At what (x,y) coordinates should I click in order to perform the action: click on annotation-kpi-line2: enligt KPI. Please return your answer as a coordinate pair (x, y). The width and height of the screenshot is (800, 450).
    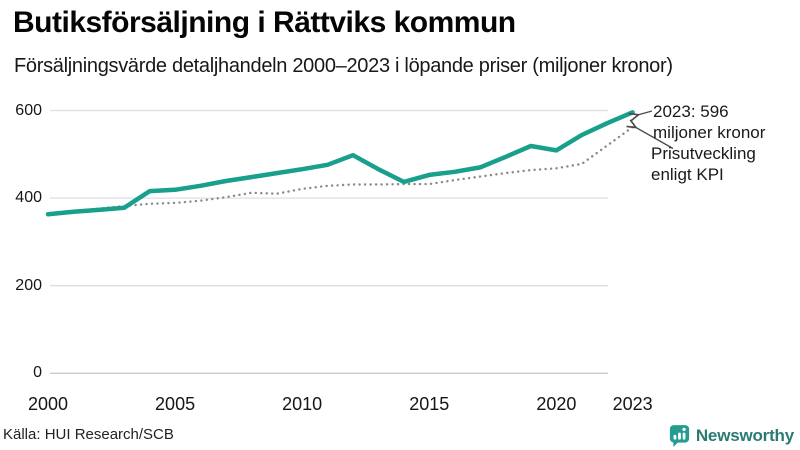
    Looking at the image, I should click on (687, 174).